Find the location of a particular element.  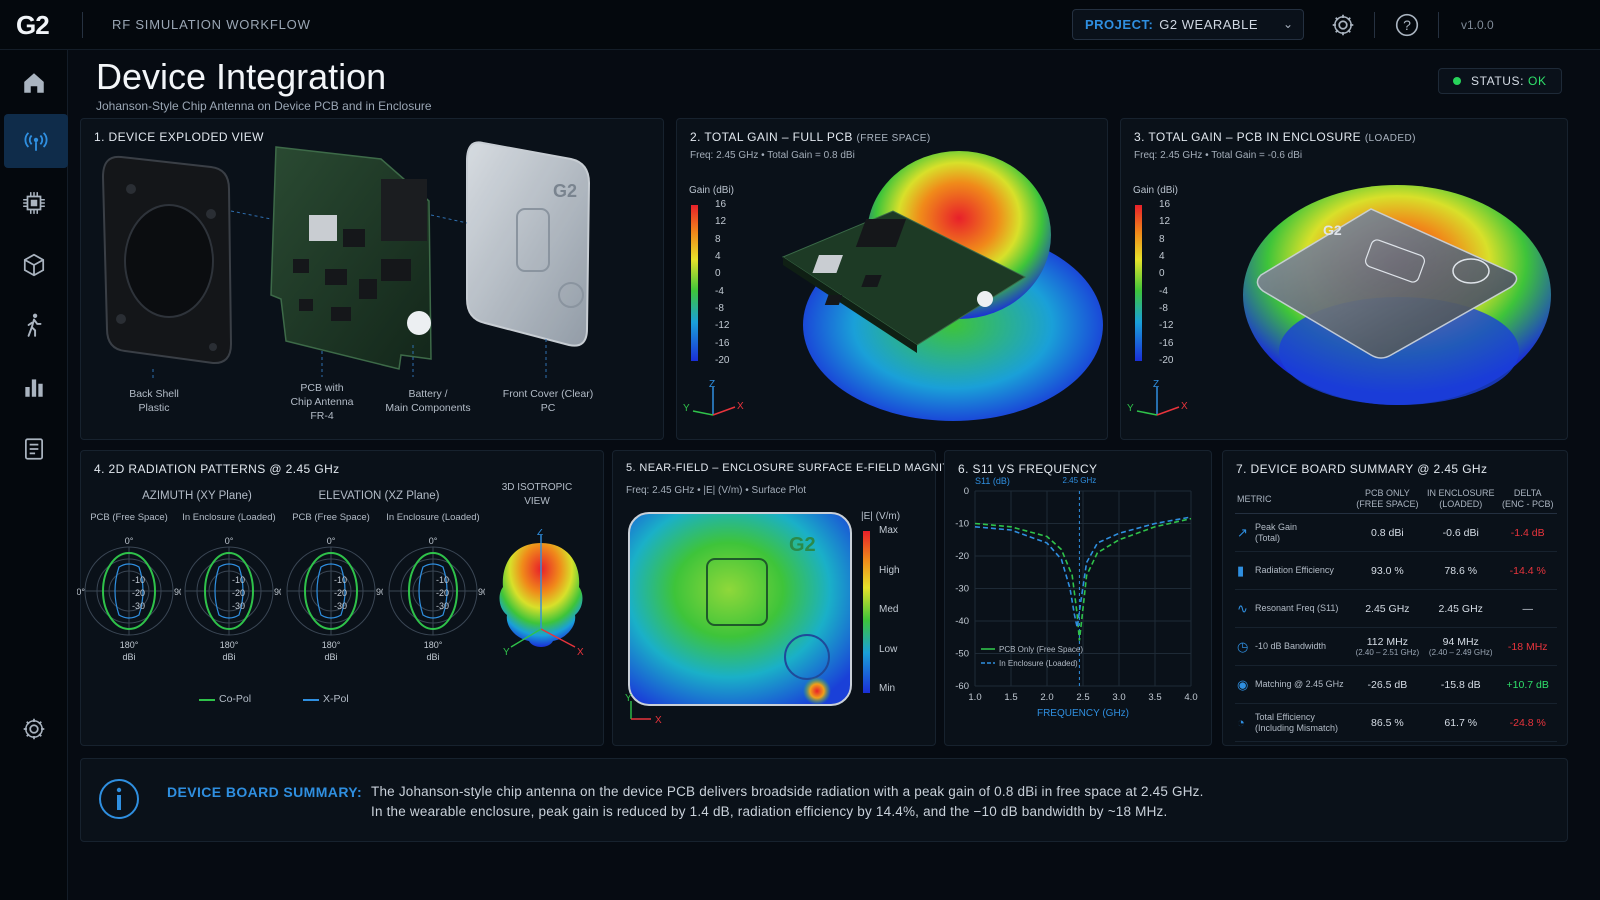

cell-delta: -18 MHz is located at coordinates (1527, 646).